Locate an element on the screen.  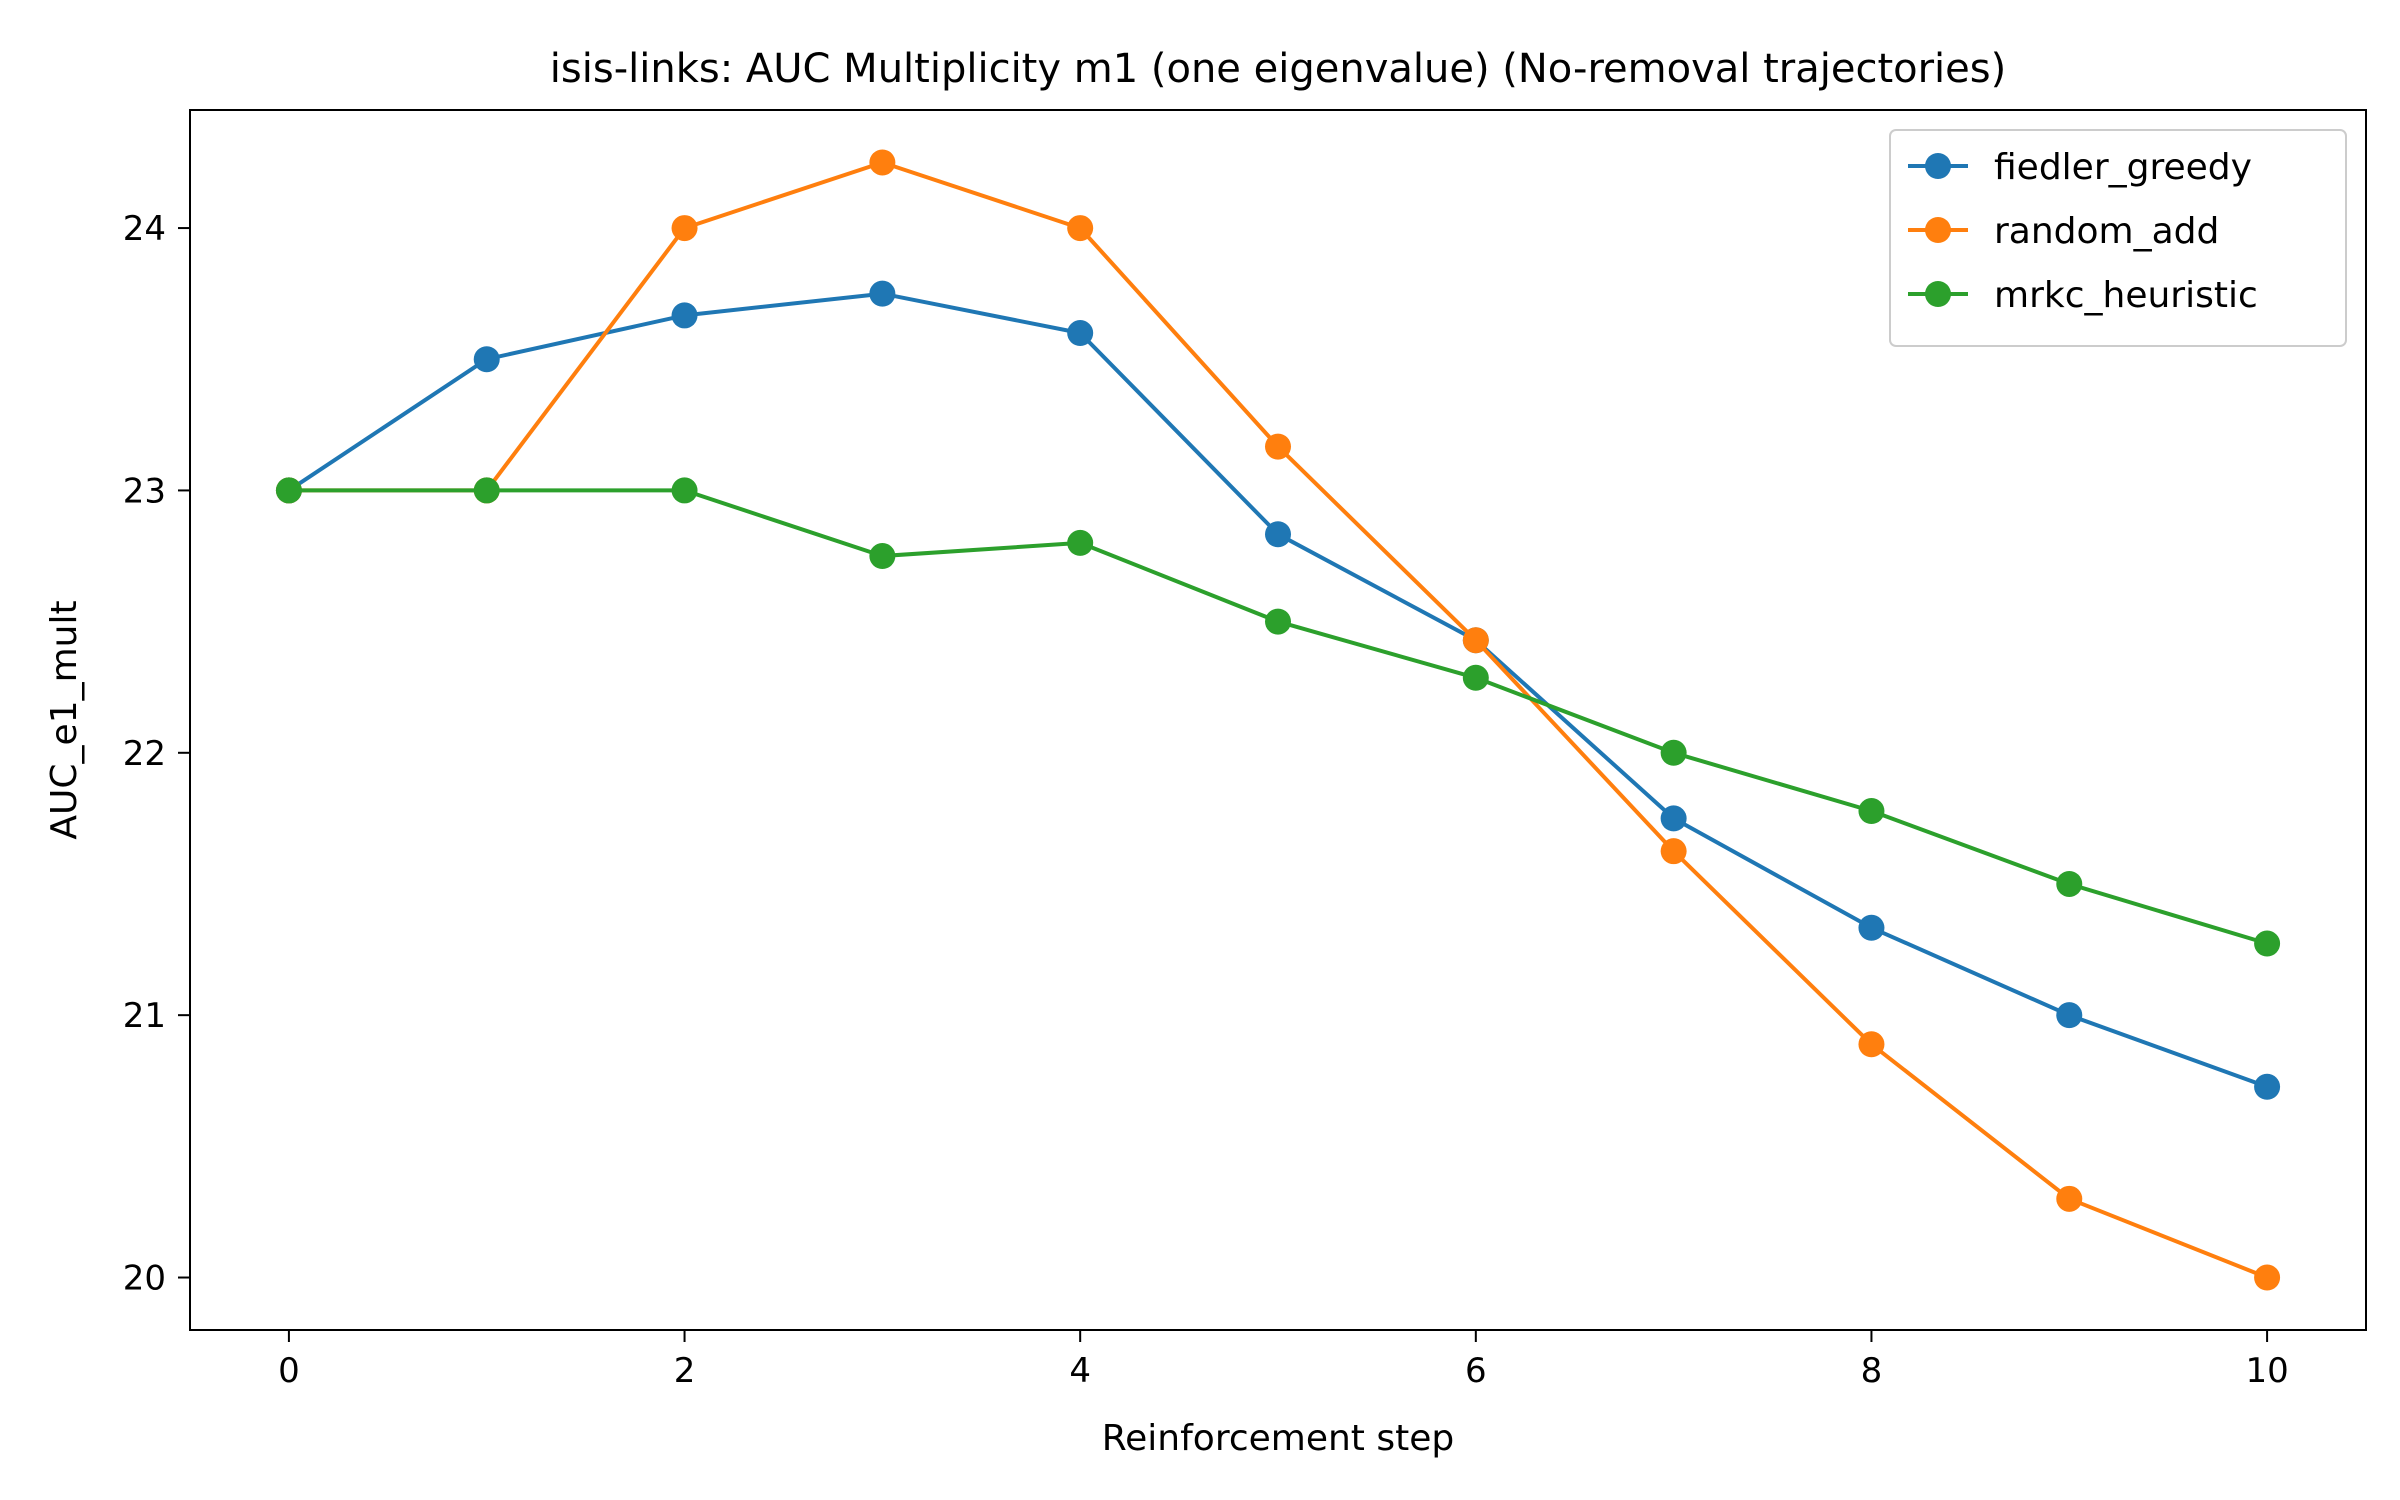
legend-item: random_add is located at coordinates (2063, 231).